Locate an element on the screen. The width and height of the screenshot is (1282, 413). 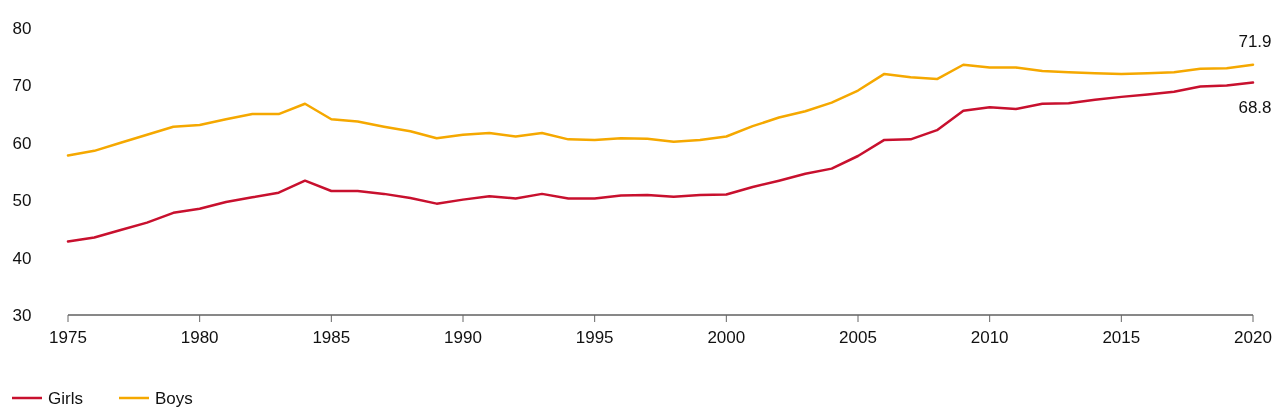
y-tick-label: 40 is located at coordinates (22, 258).